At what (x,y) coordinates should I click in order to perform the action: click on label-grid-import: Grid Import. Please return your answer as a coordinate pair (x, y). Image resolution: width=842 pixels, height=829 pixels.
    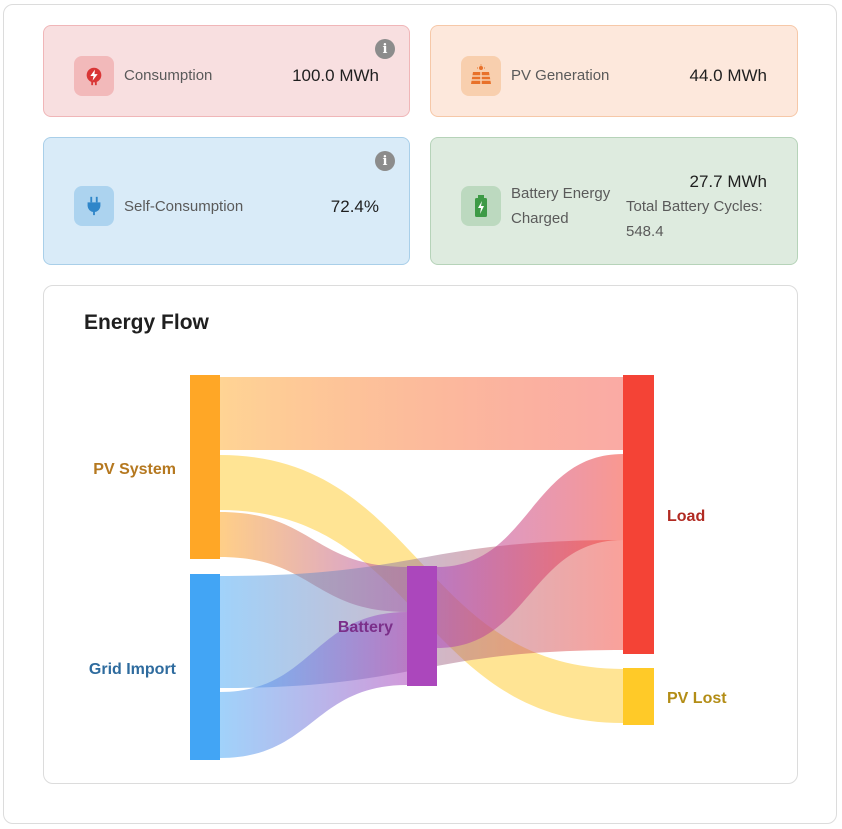
    Looking at the image, I should click on (133, 669).